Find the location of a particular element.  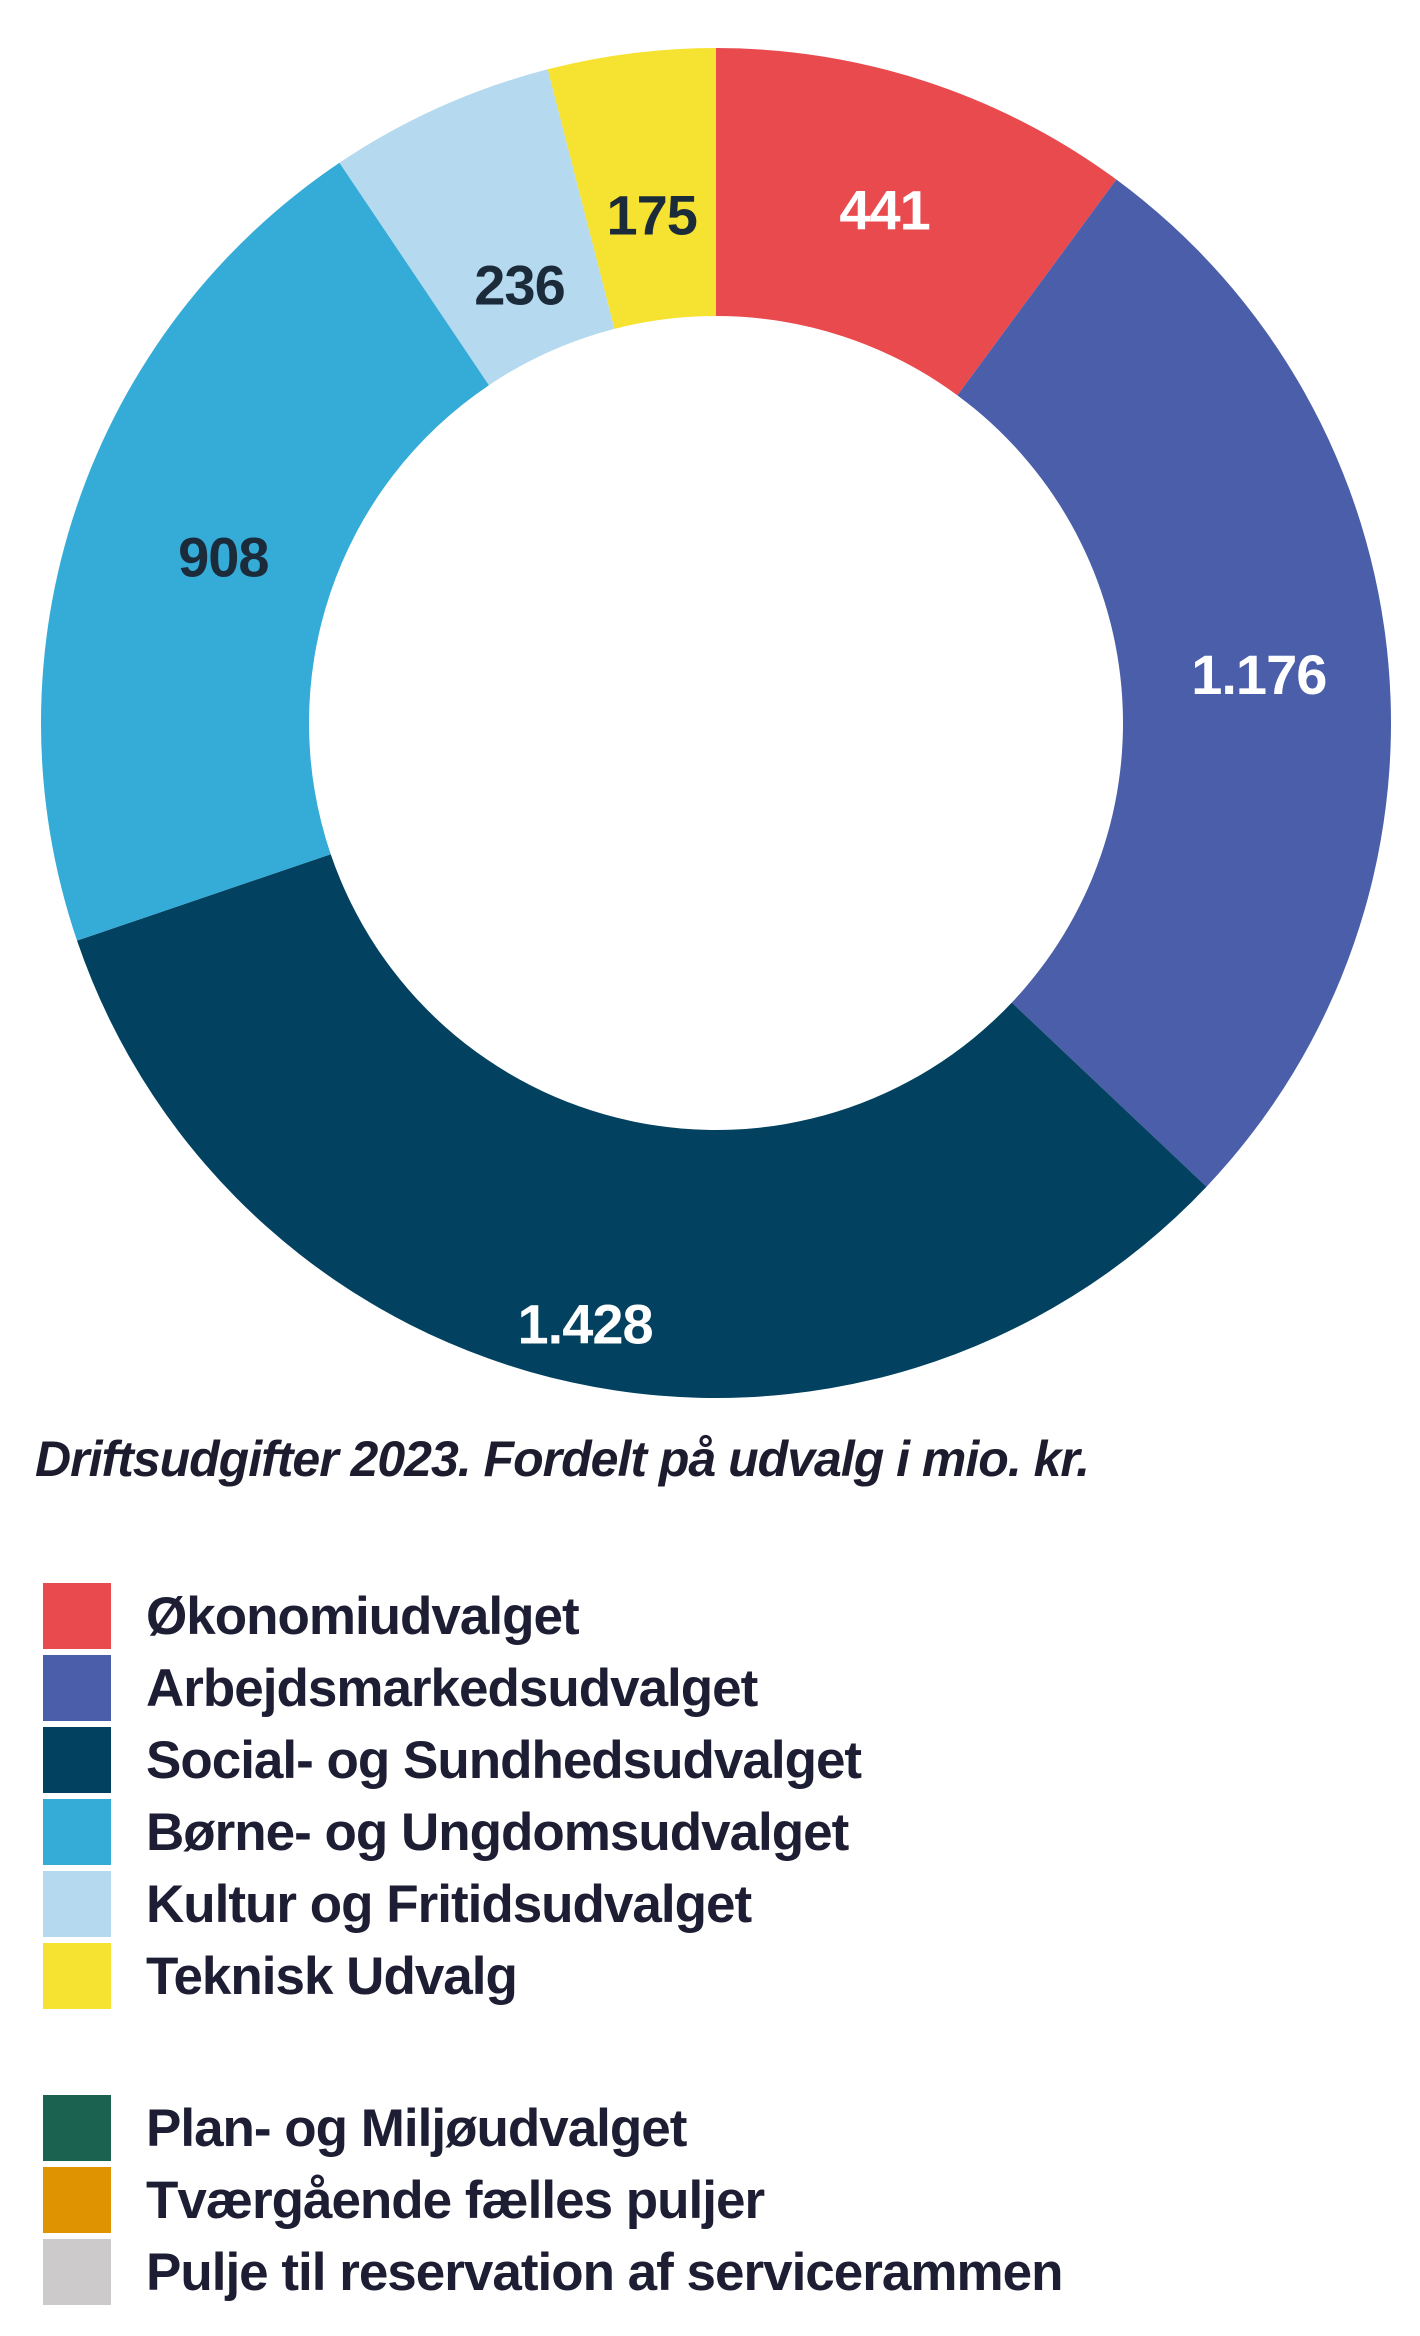

legend-item-5: Teknisk Udvalg is located at coordinates (452, 1976).